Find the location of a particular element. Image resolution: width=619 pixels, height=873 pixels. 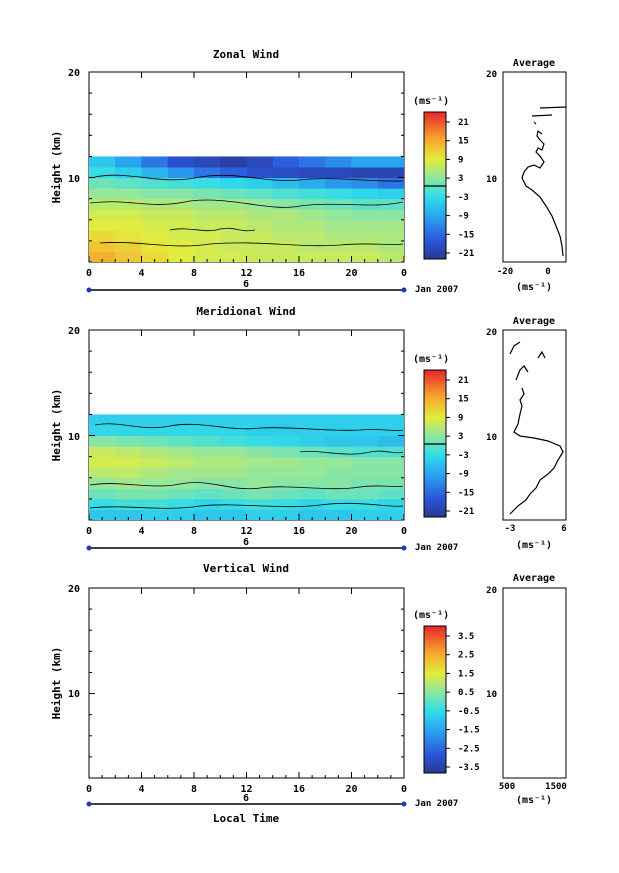

x-tick-label: 20 is located at coordinates (351, 531).